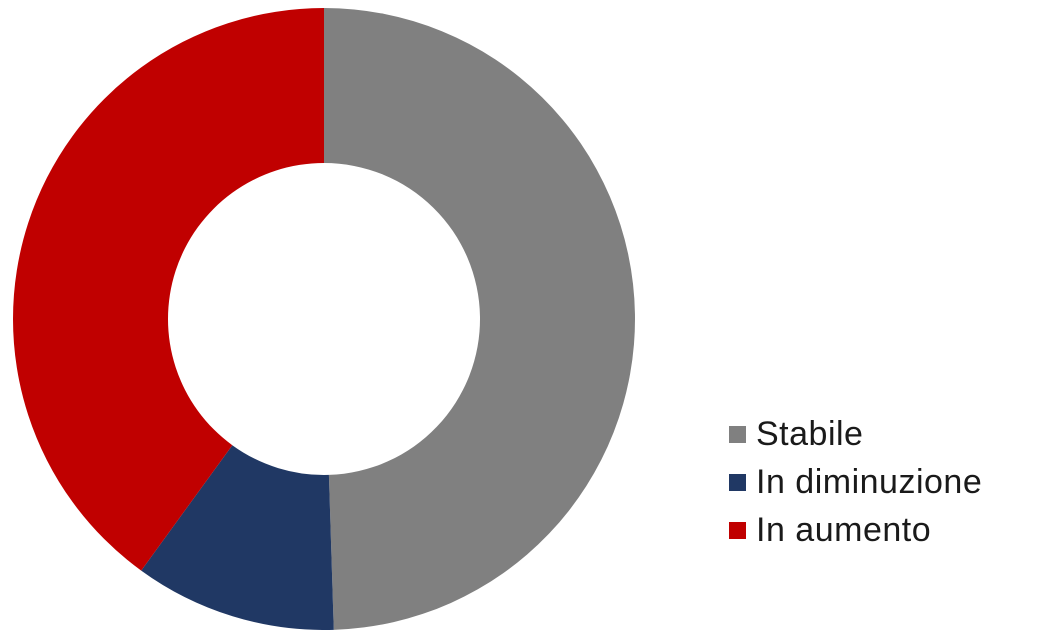  I want to click on chart-legend: Stabile In diminuzione In aumento, so click(884, 482).